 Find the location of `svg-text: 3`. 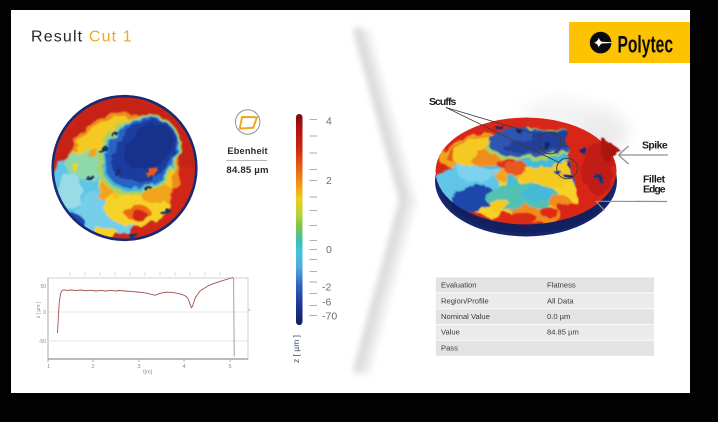

svg-text: 3 is located at coordinates (139, 367).